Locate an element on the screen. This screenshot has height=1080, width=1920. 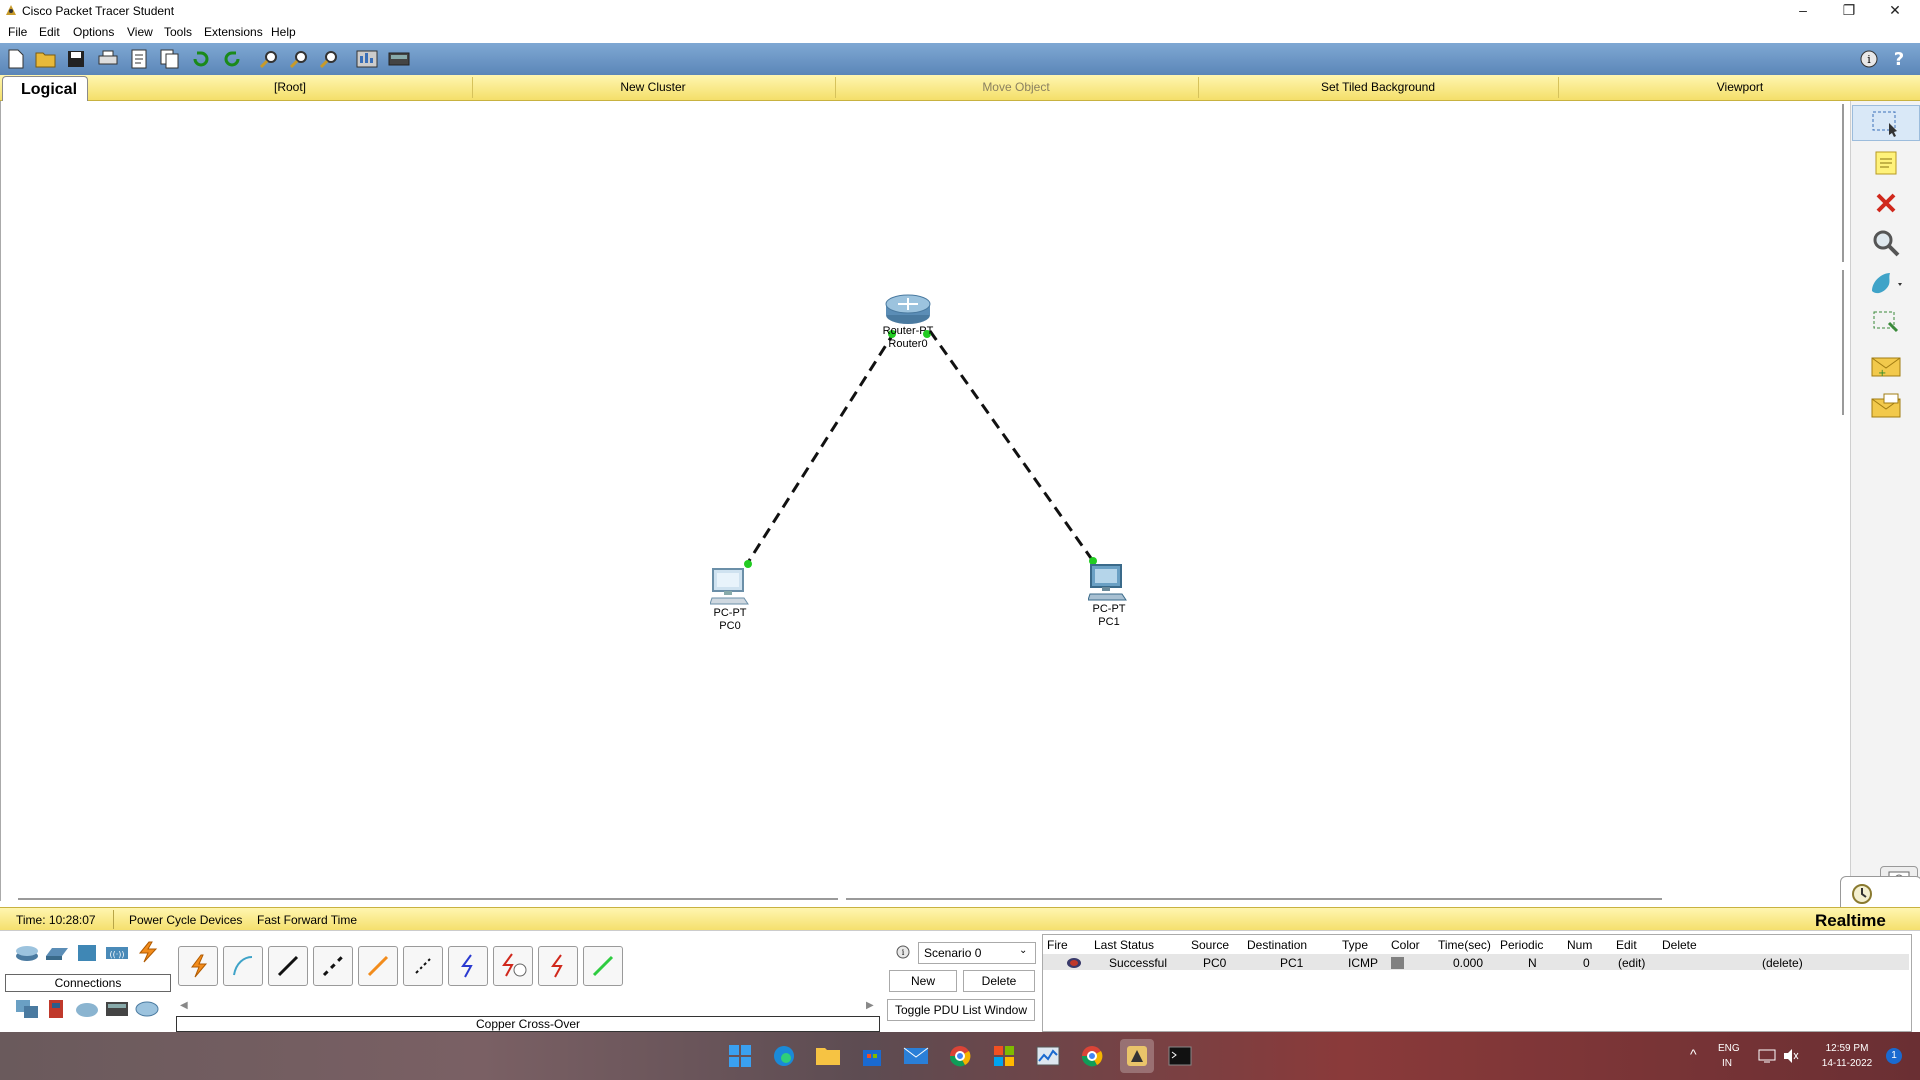
menu-view: View is located at coordinates (140, 32).